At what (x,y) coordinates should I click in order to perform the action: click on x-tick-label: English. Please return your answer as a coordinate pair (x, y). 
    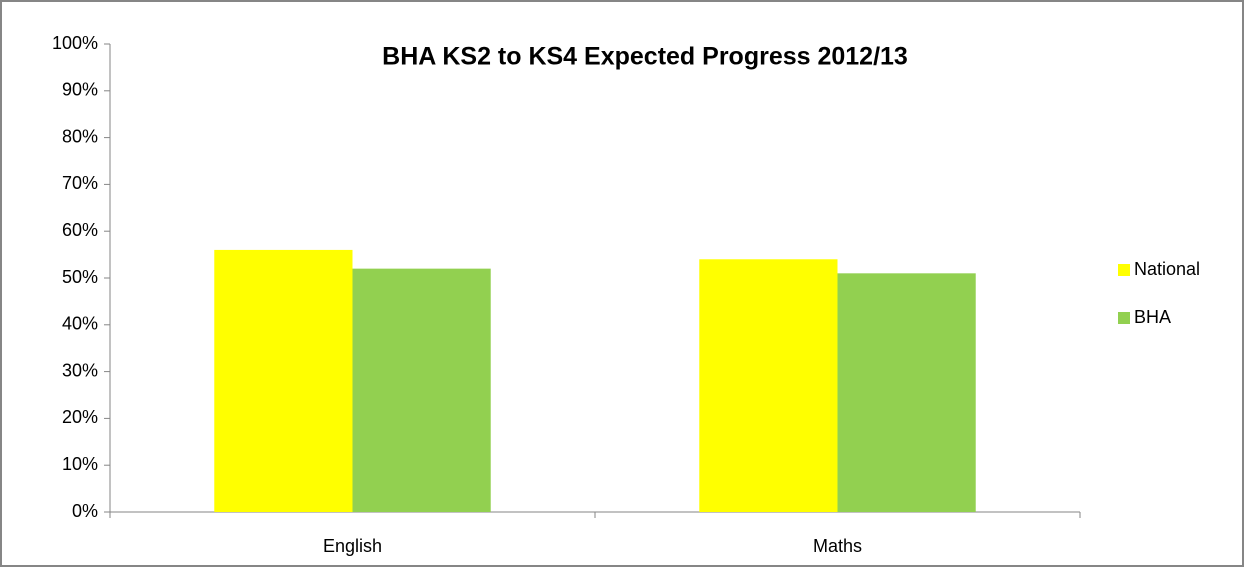
    Looking at the image, I should click on (352, 546).